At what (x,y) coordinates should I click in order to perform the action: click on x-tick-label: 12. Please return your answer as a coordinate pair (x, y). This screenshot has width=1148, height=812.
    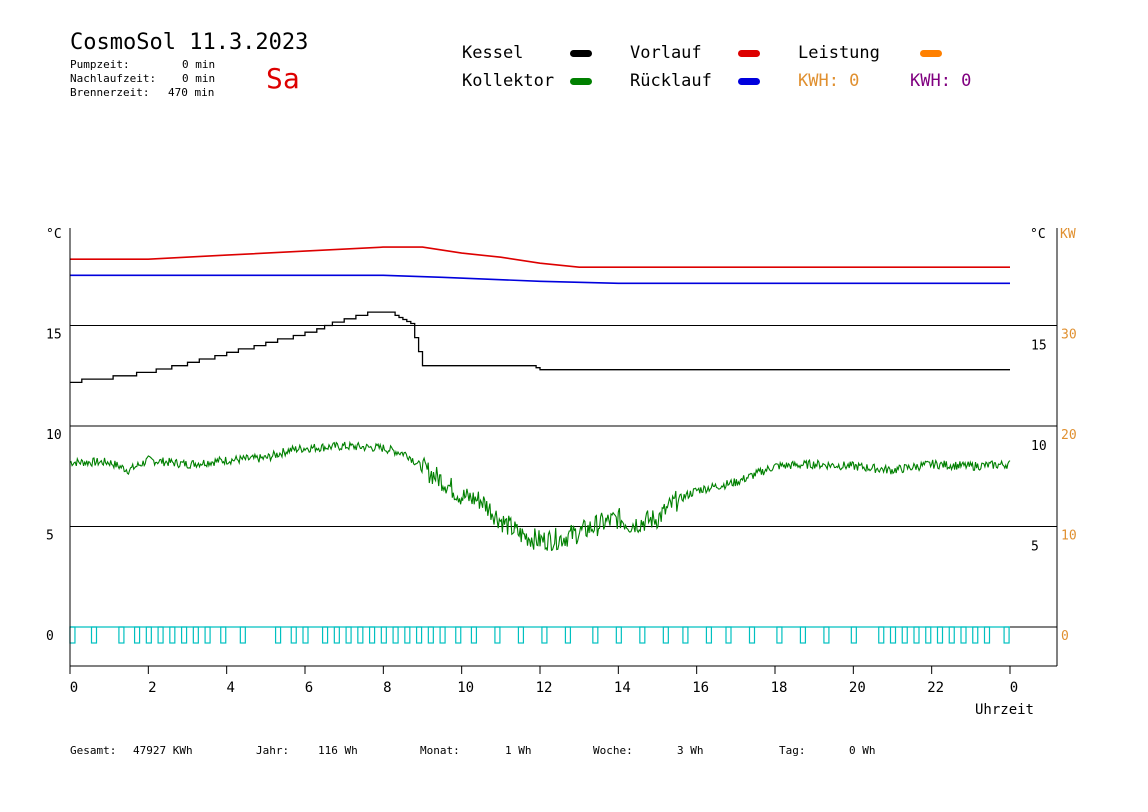
    Looking at the image, I should click on (544, 688).